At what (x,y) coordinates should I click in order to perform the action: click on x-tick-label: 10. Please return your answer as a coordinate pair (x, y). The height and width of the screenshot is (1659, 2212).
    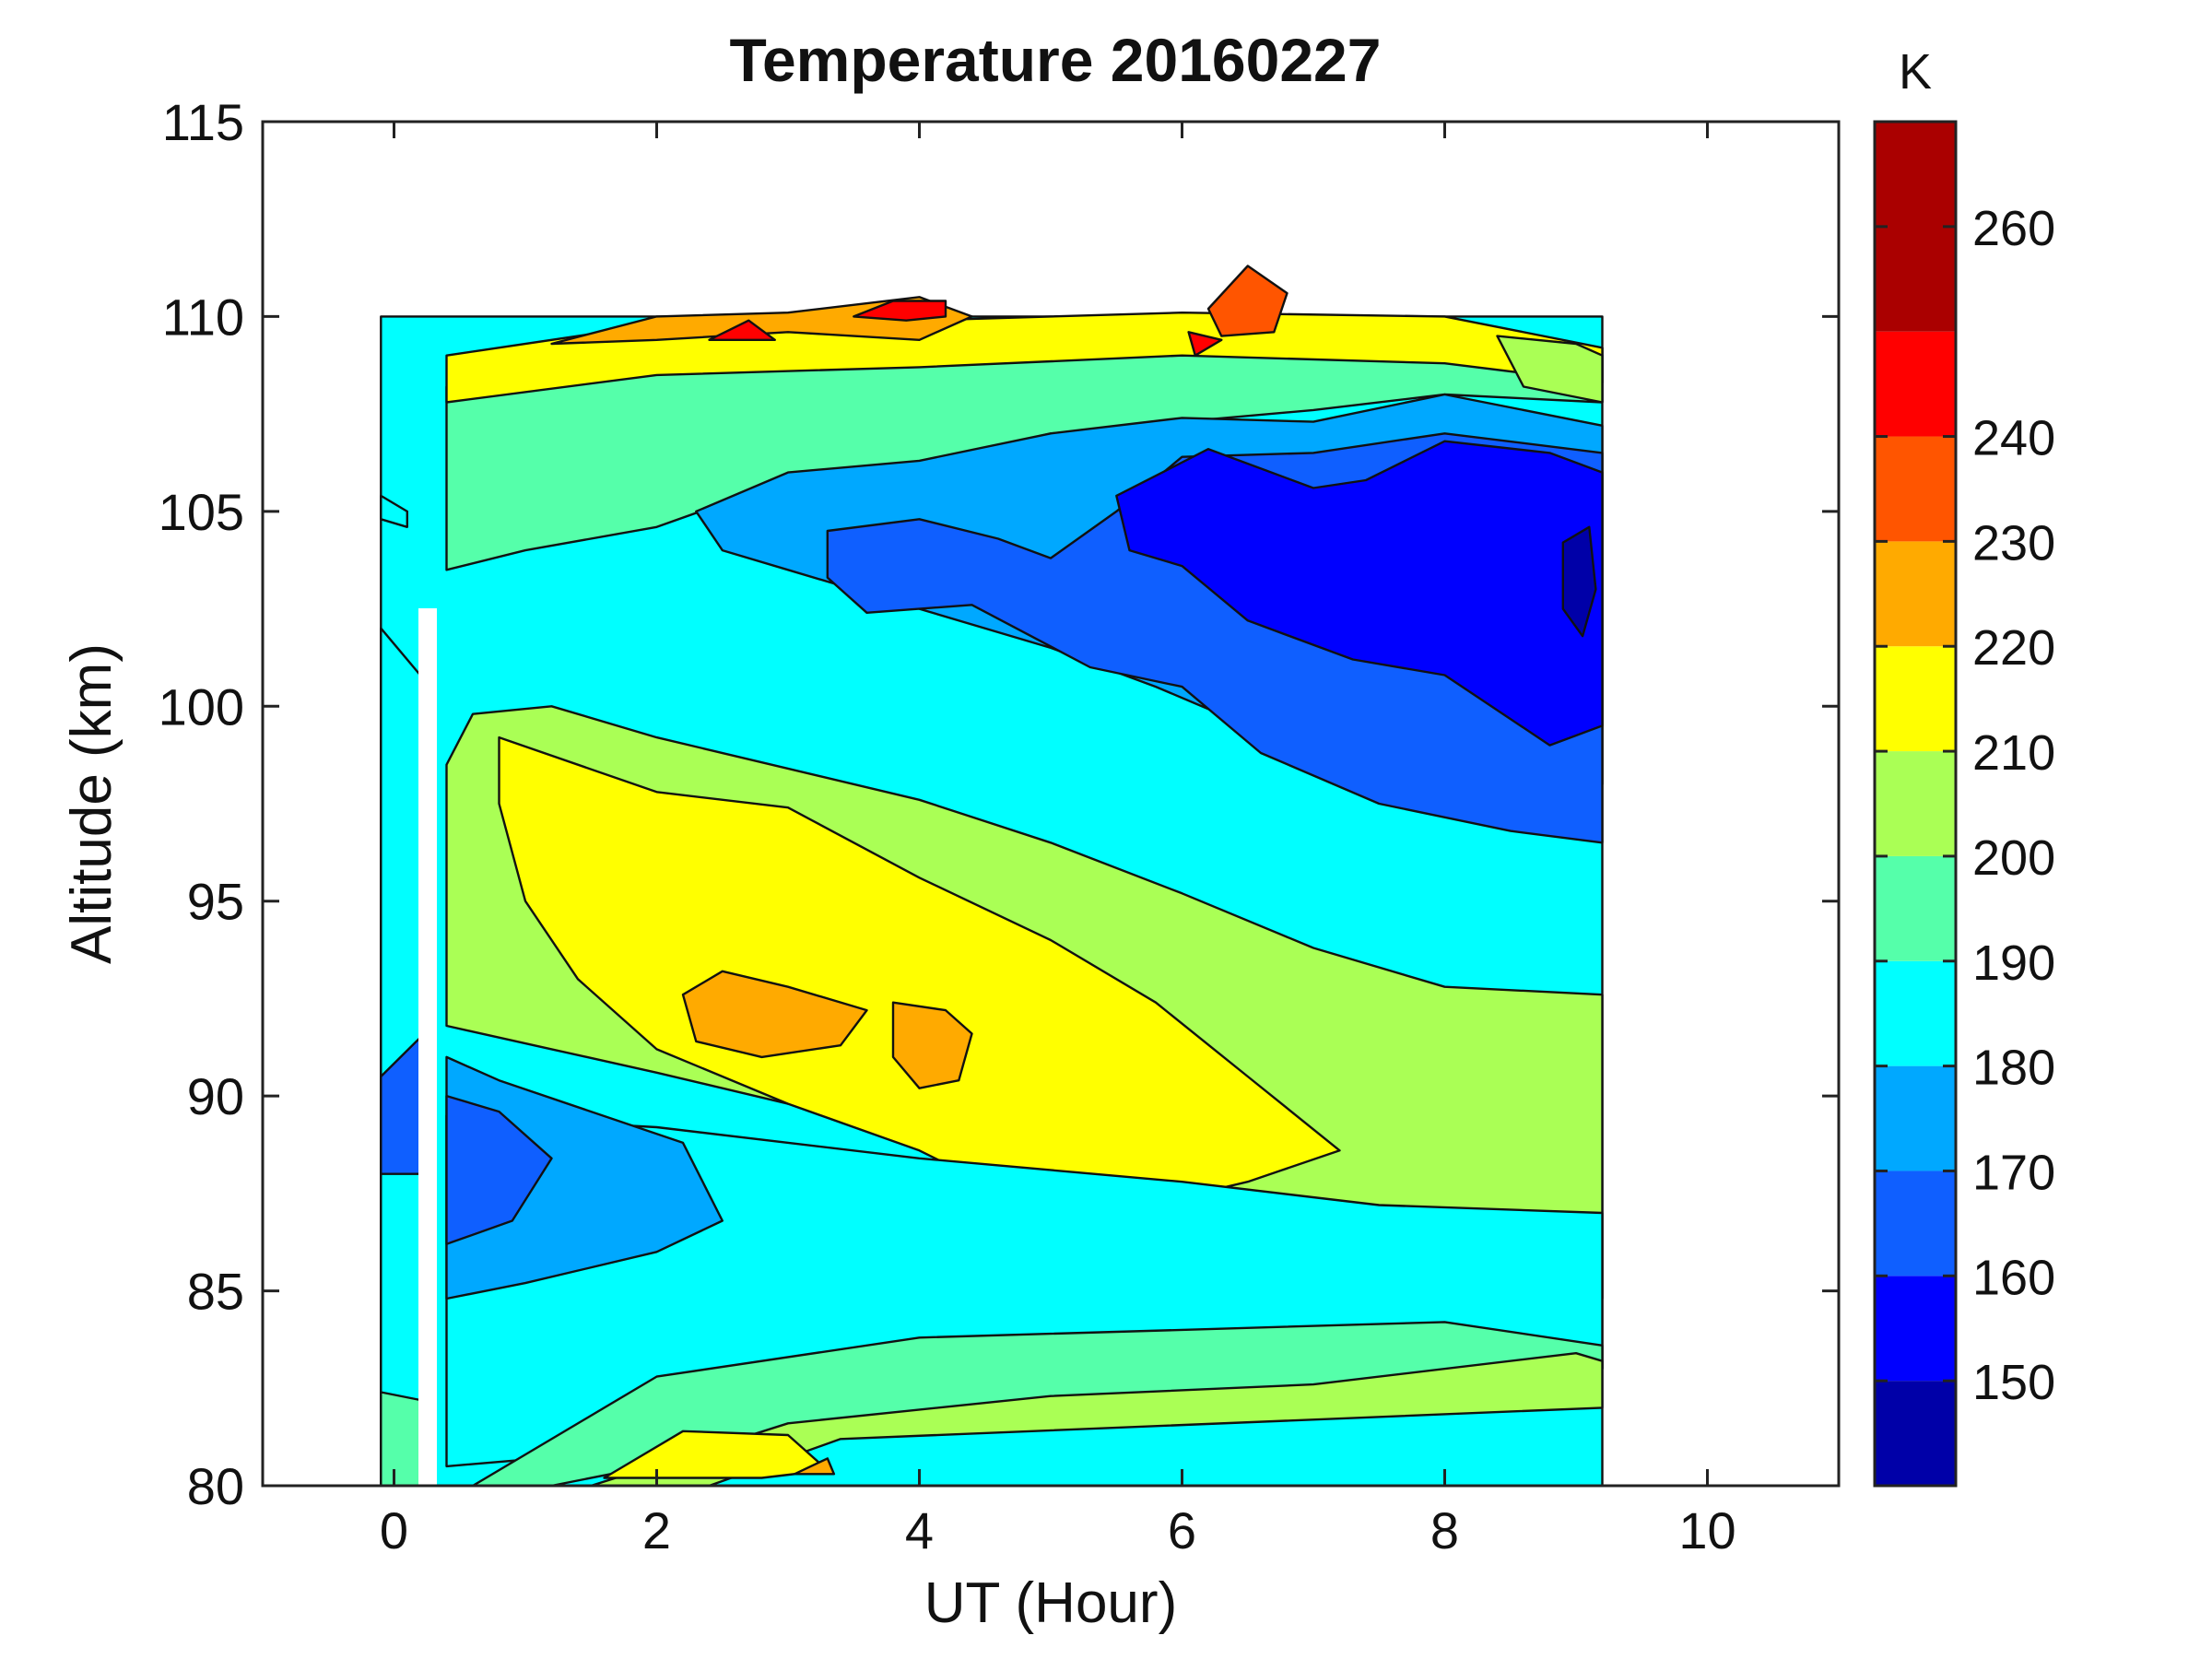
    Looking at the image, I should click on (1706, 1530).